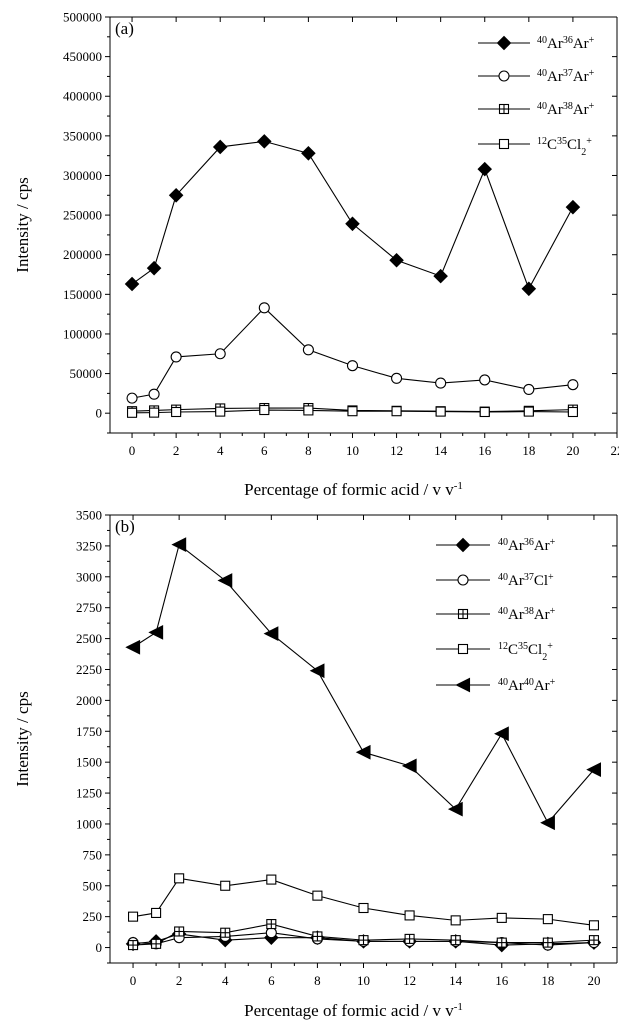  Describe the element at coordinates (409, 980) in the screenshot. I see `panel-b-x-tick-label: 12` at that location.